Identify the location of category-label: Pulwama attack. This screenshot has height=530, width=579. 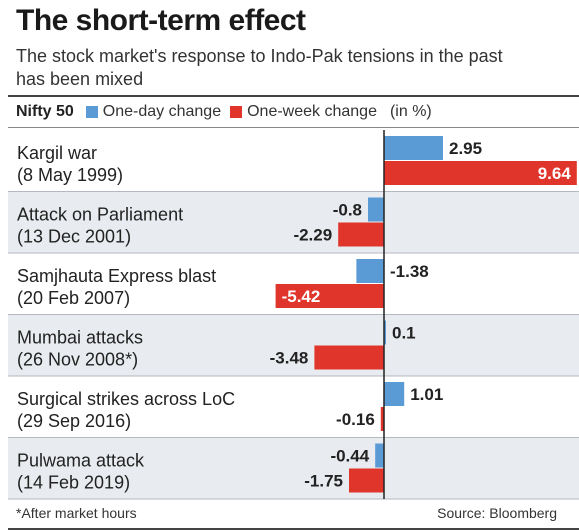
(81, 461).